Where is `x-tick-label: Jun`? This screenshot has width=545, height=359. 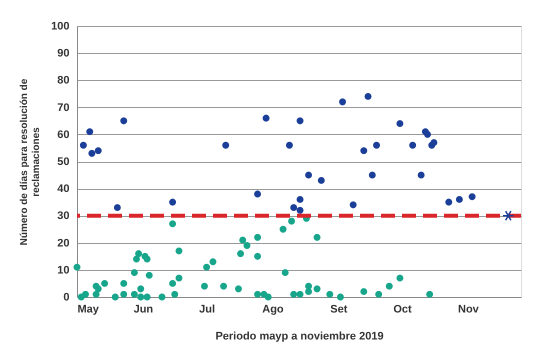 x-tick-label: Jun is located at coordinates (144, 310).